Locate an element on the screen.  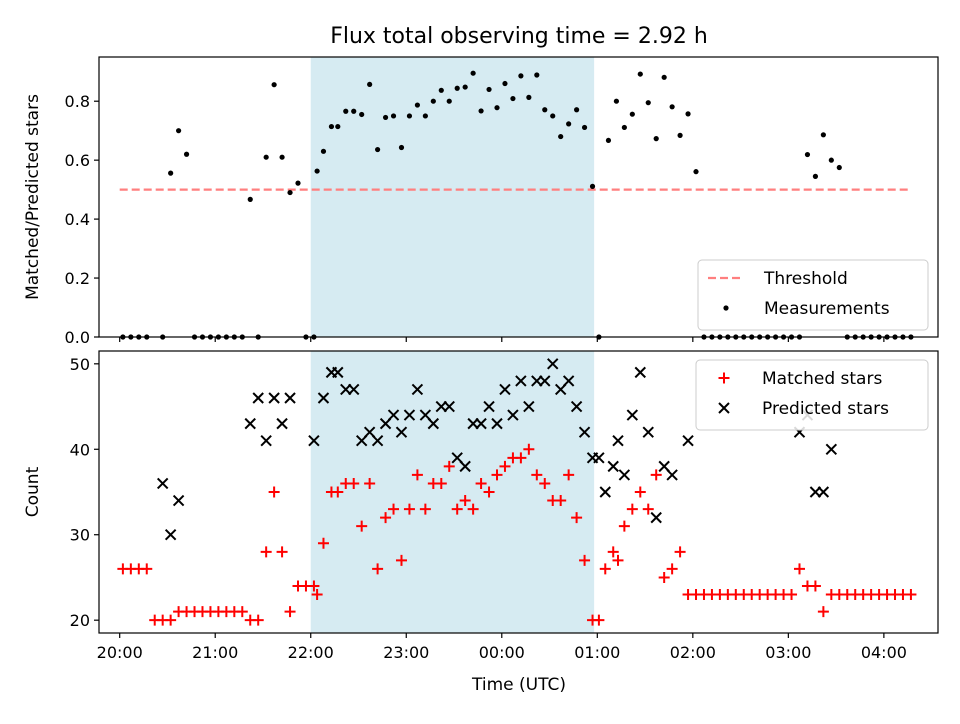
bottom-legend: Matched stars Predicted stars is located at coordinates (812, 395).